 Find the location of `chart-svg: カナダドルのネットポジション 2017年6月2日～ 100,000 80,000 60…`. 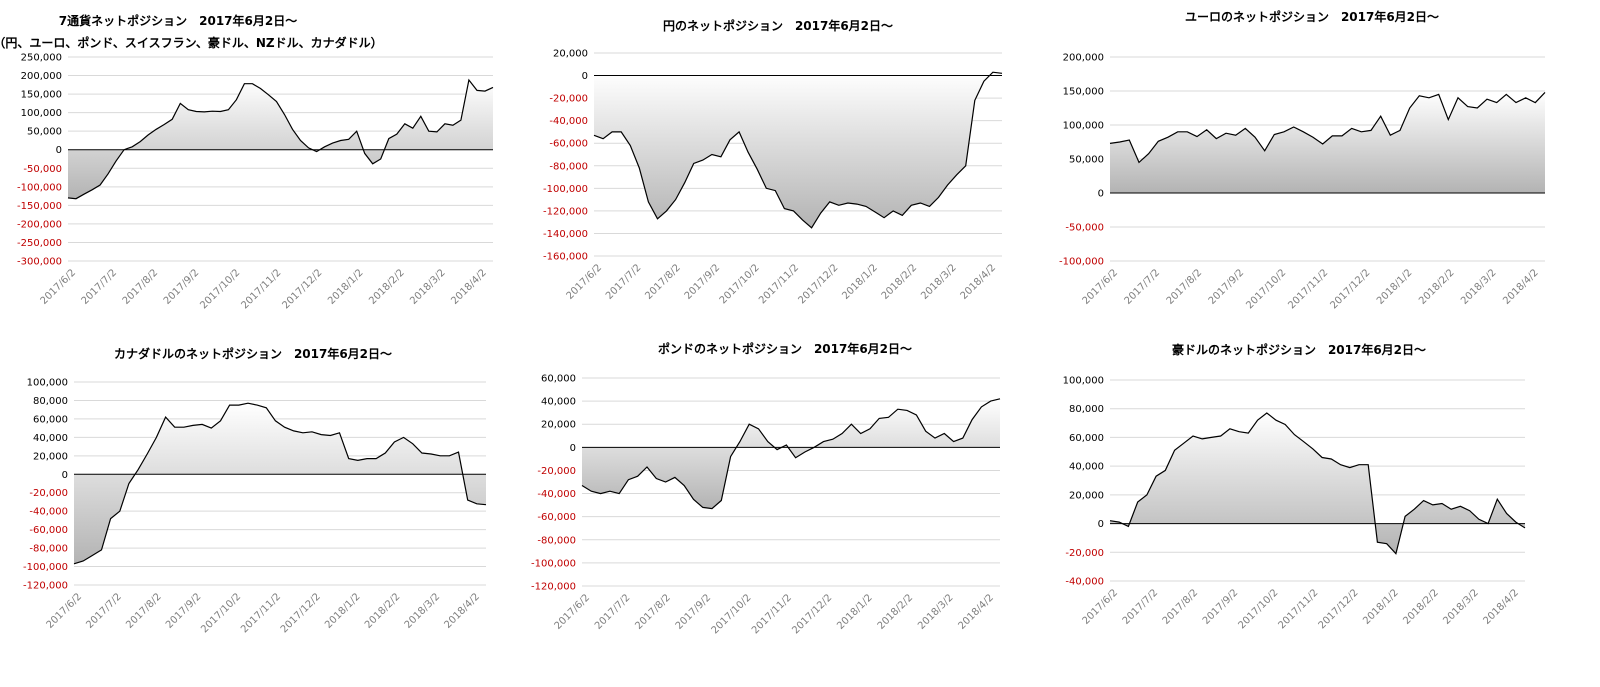

chart-svg: カナダドルのネットポジション 2017年6月2日～ 100,000 80,000 60… is located at coordinates (255, 490).